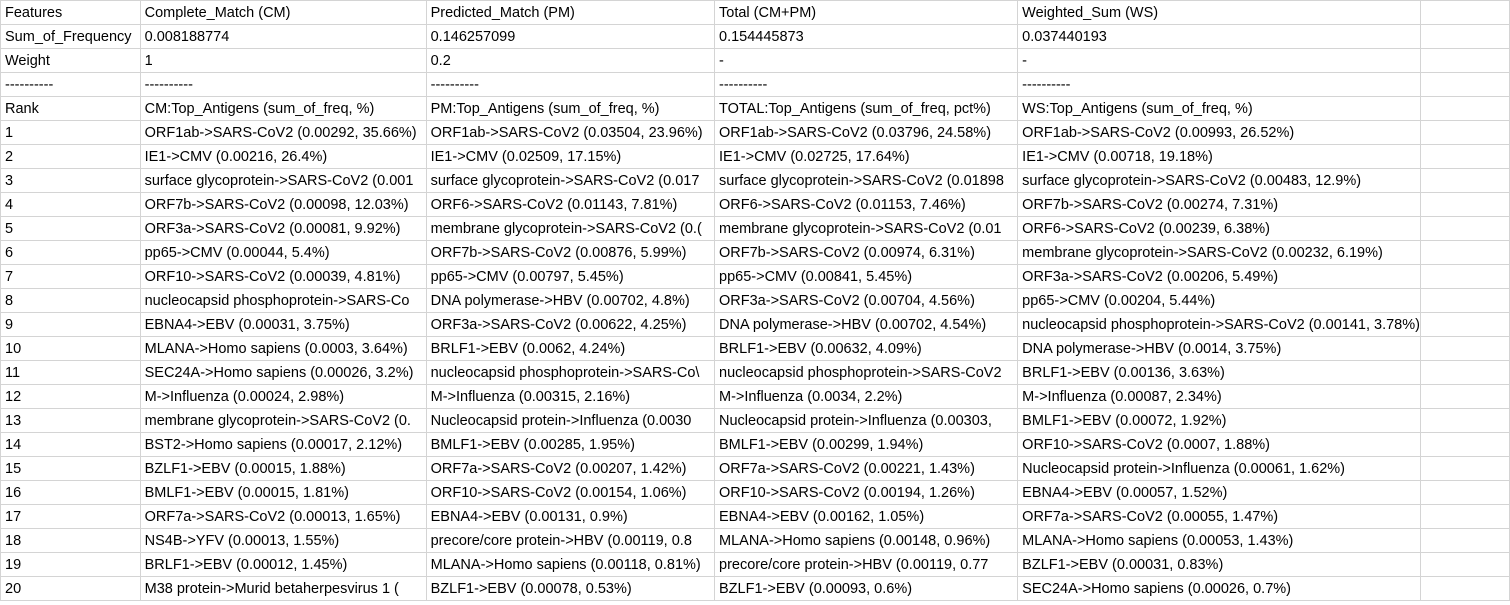 The image size is (1510, 605). Describe the element at coordinates (283, 396) in the screenshot. I see `cell-col-b-row-17: M->Influenza (0.00024, 2.98%)` at that location.